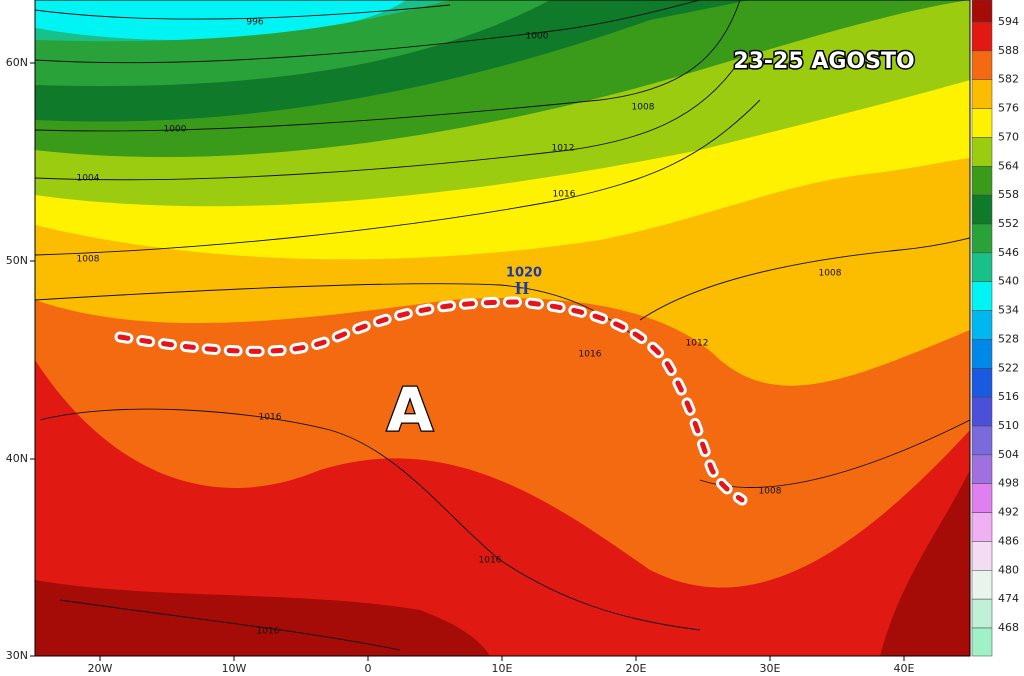 The width and height of the screenshot is (1024, 676). What do you see at coordinates (636, 668) in the screenshot?
I see `longitude-label: 20E` at bounding box center [636, 668].